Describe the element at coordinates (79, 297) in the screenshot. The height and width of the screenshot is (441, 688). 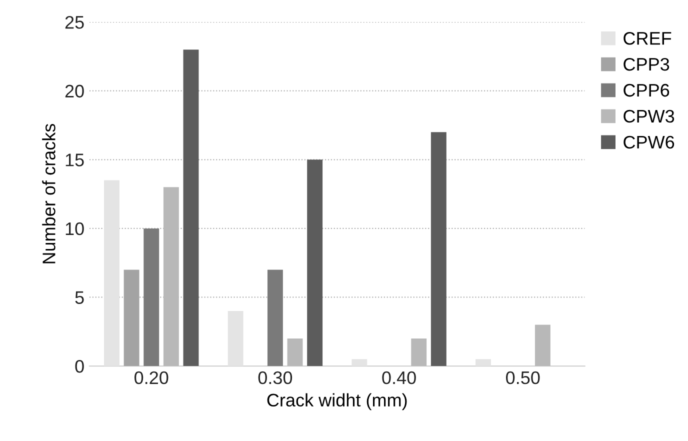
I see `y-tick-label: 5` at that location.